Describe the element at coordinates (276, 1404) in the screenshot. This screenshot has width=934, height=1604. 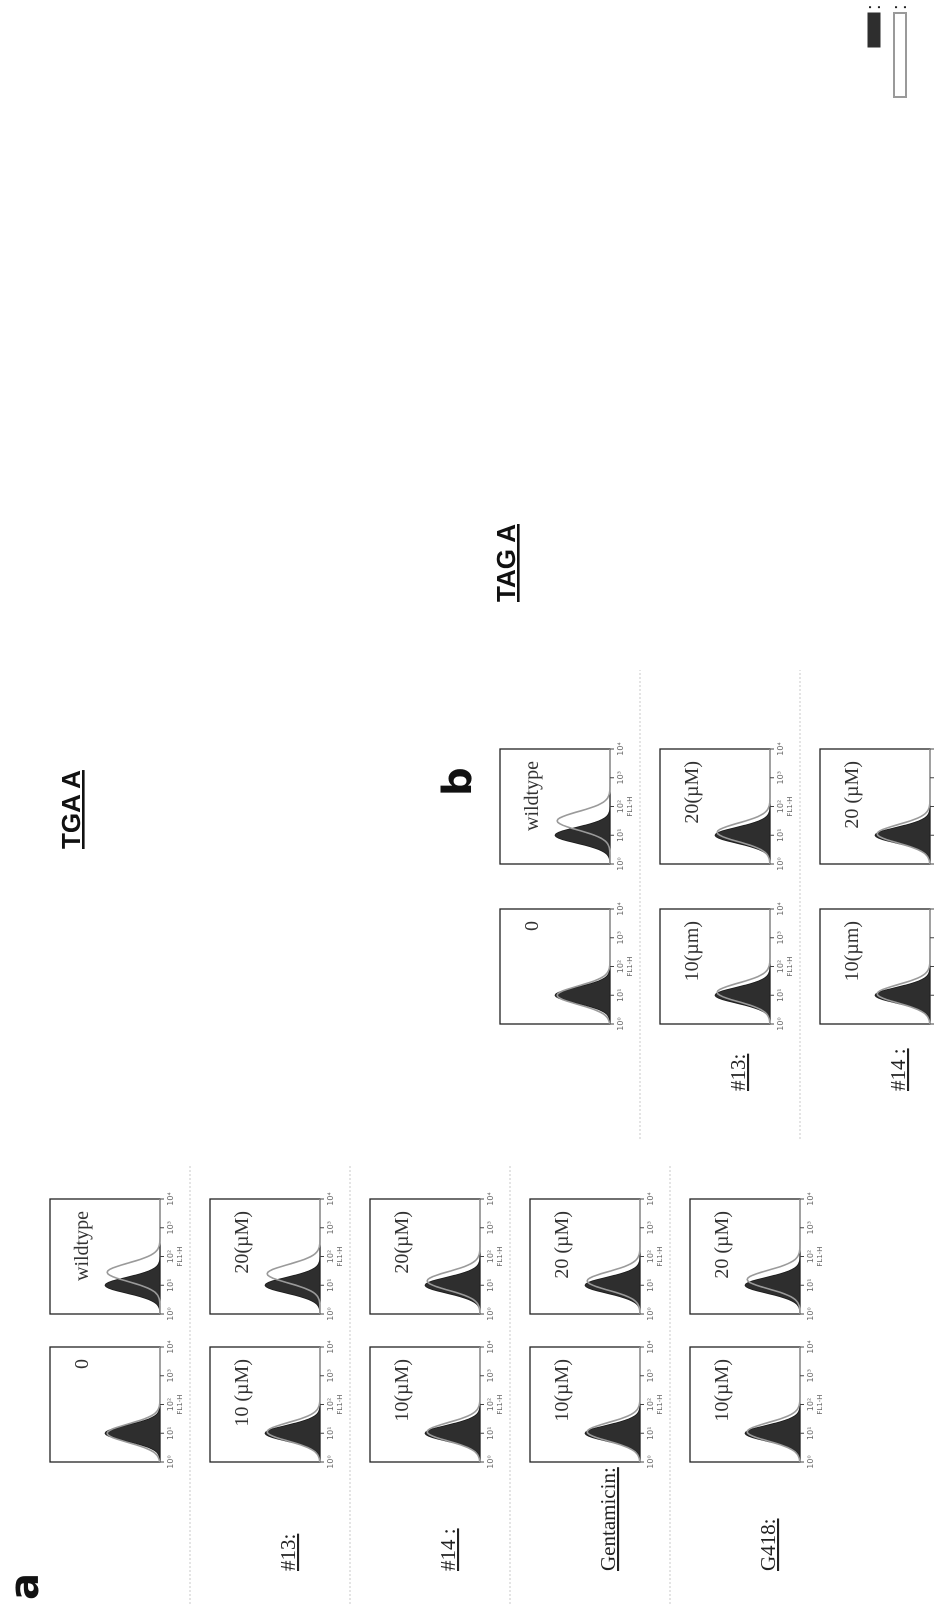
I see `histogram-panel: 10 (µM) 10⁰ 10¹ 10² 10³ 10⁴ FL1-H` at that location.